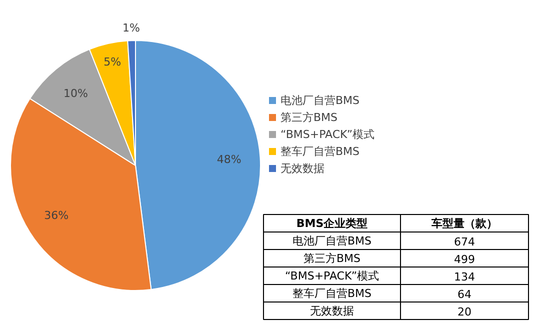 The height and width of the screenshot is (334, 550). I want to click on data-label: 10%, so click(76, 93).